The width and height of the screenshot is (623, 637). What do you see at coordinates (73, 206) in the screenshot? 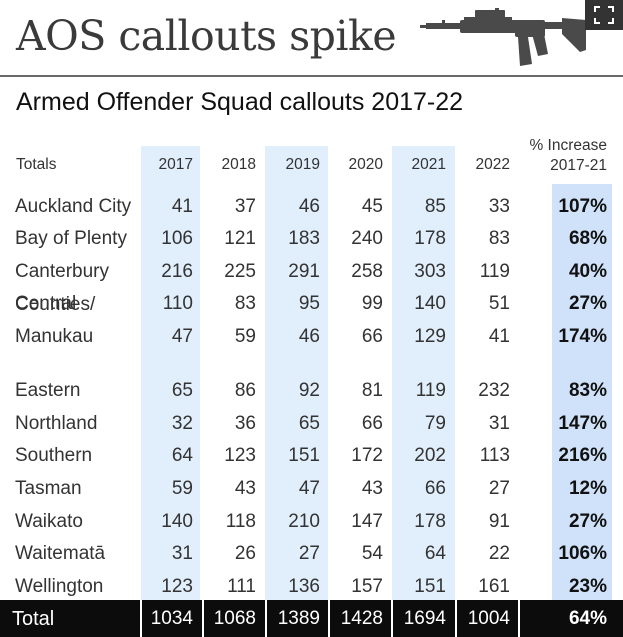
I see `region-label: Auckland City` at bounding box center [73, 206].